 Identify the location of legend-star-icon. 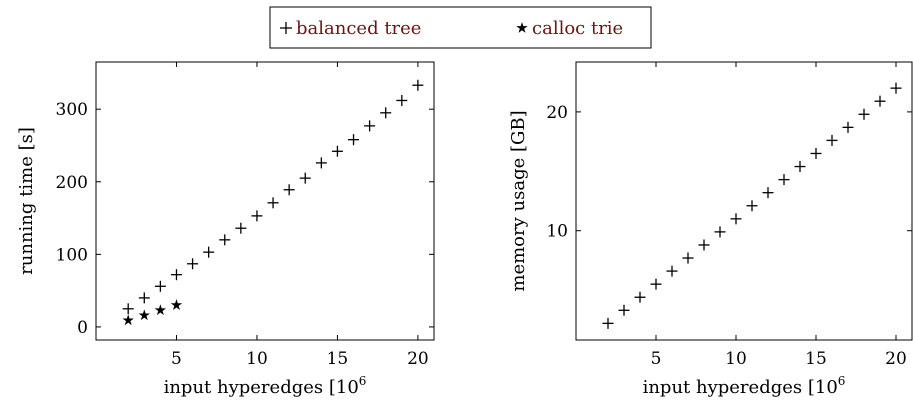
(522, 27).